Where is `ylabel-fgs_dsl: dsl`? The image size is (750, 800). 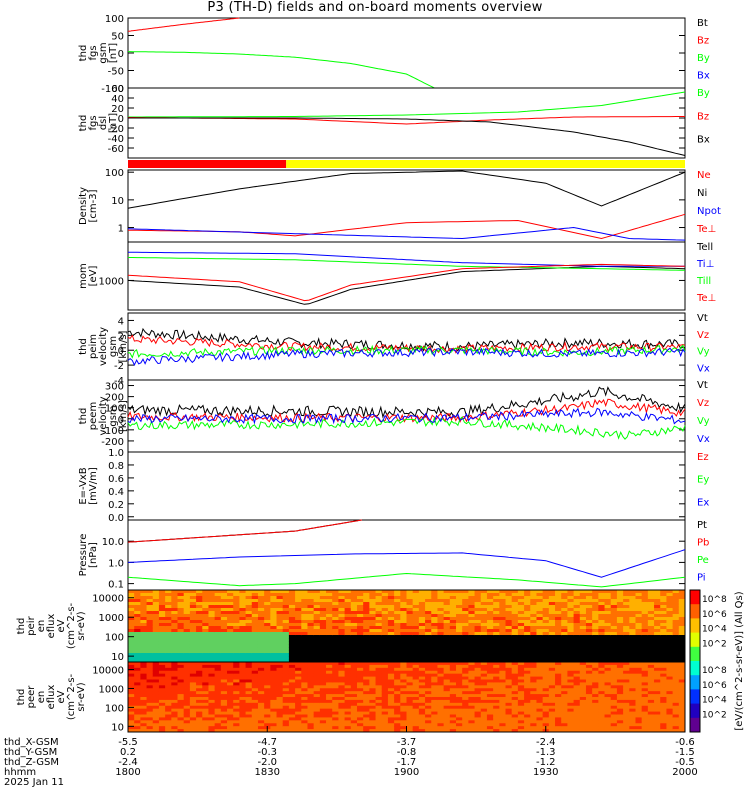 ylabel-fgs_dsl: dsl is located at coordinates (103, 123).